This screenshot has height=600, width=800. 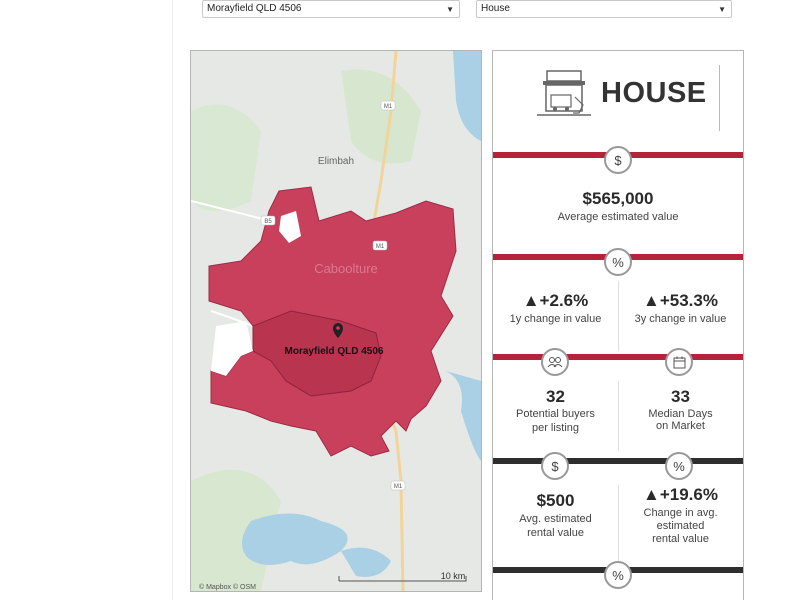 What do you see at coordinates (336, 161) in the screenshot?
I see `town-label-elimbah: Elimbah` at bounding box center [336, 161].